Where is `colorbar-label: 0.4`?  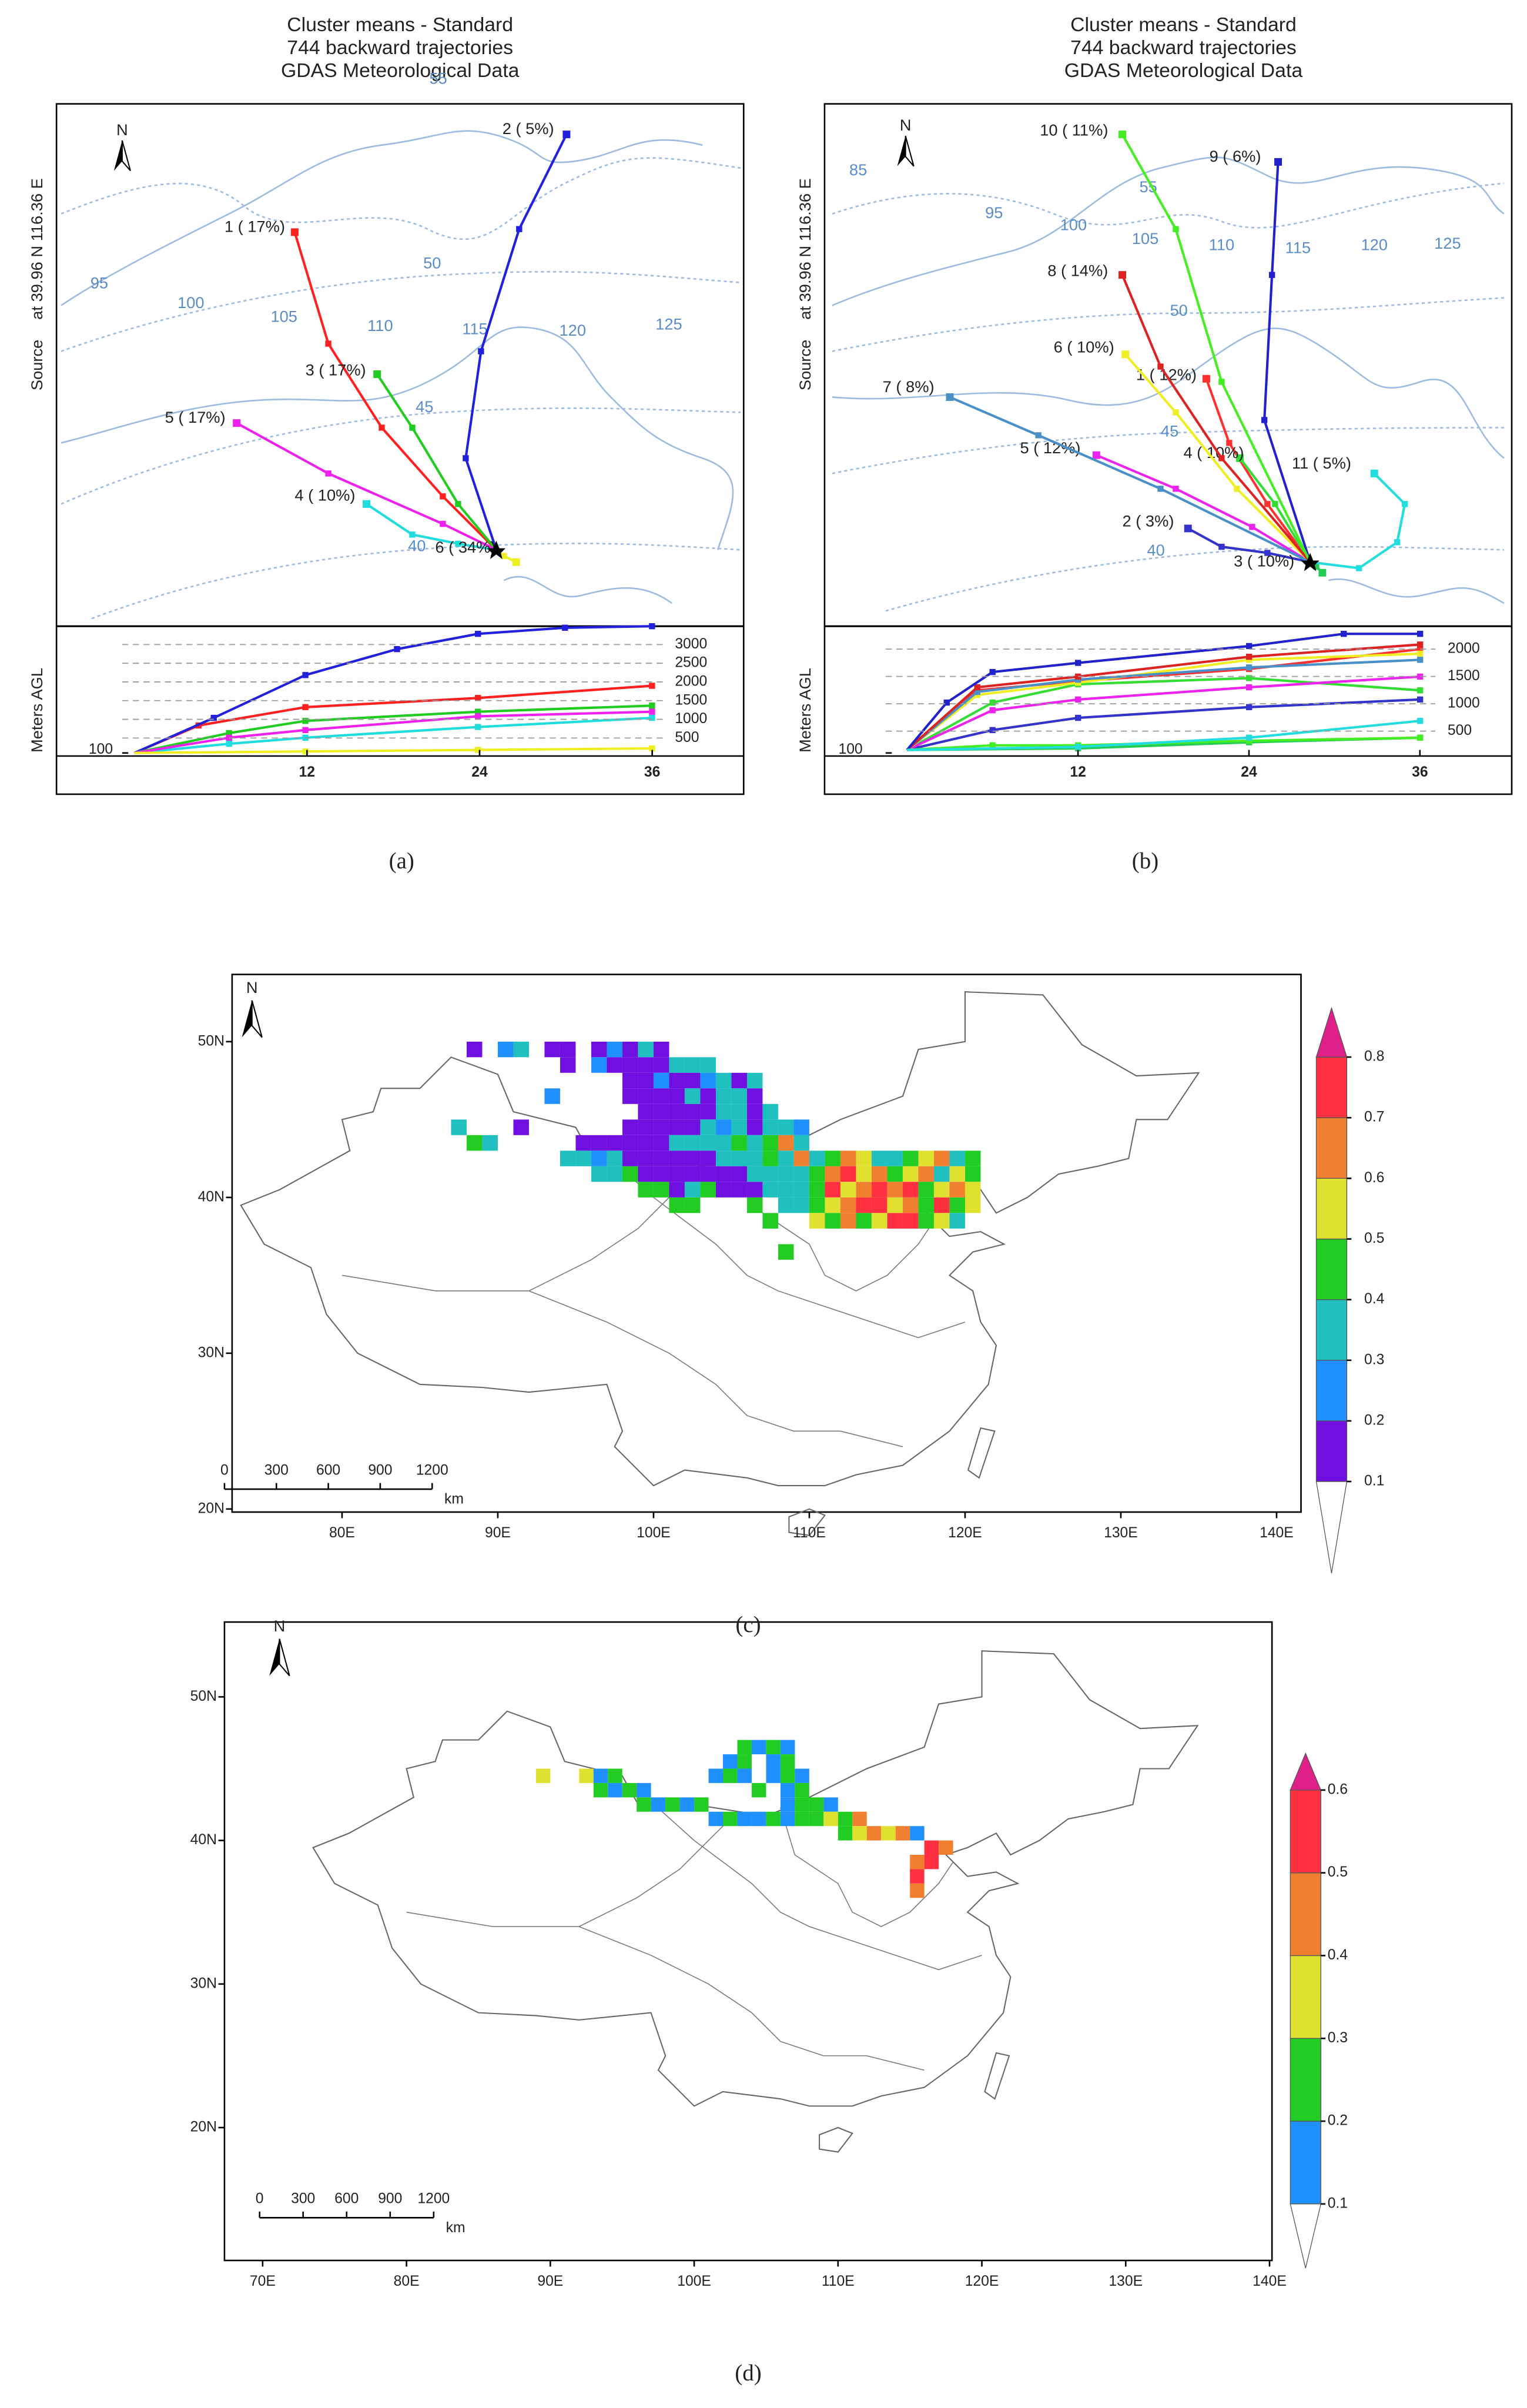
colorbar-label: 0.4 is located at coordinates (1374, 1299).